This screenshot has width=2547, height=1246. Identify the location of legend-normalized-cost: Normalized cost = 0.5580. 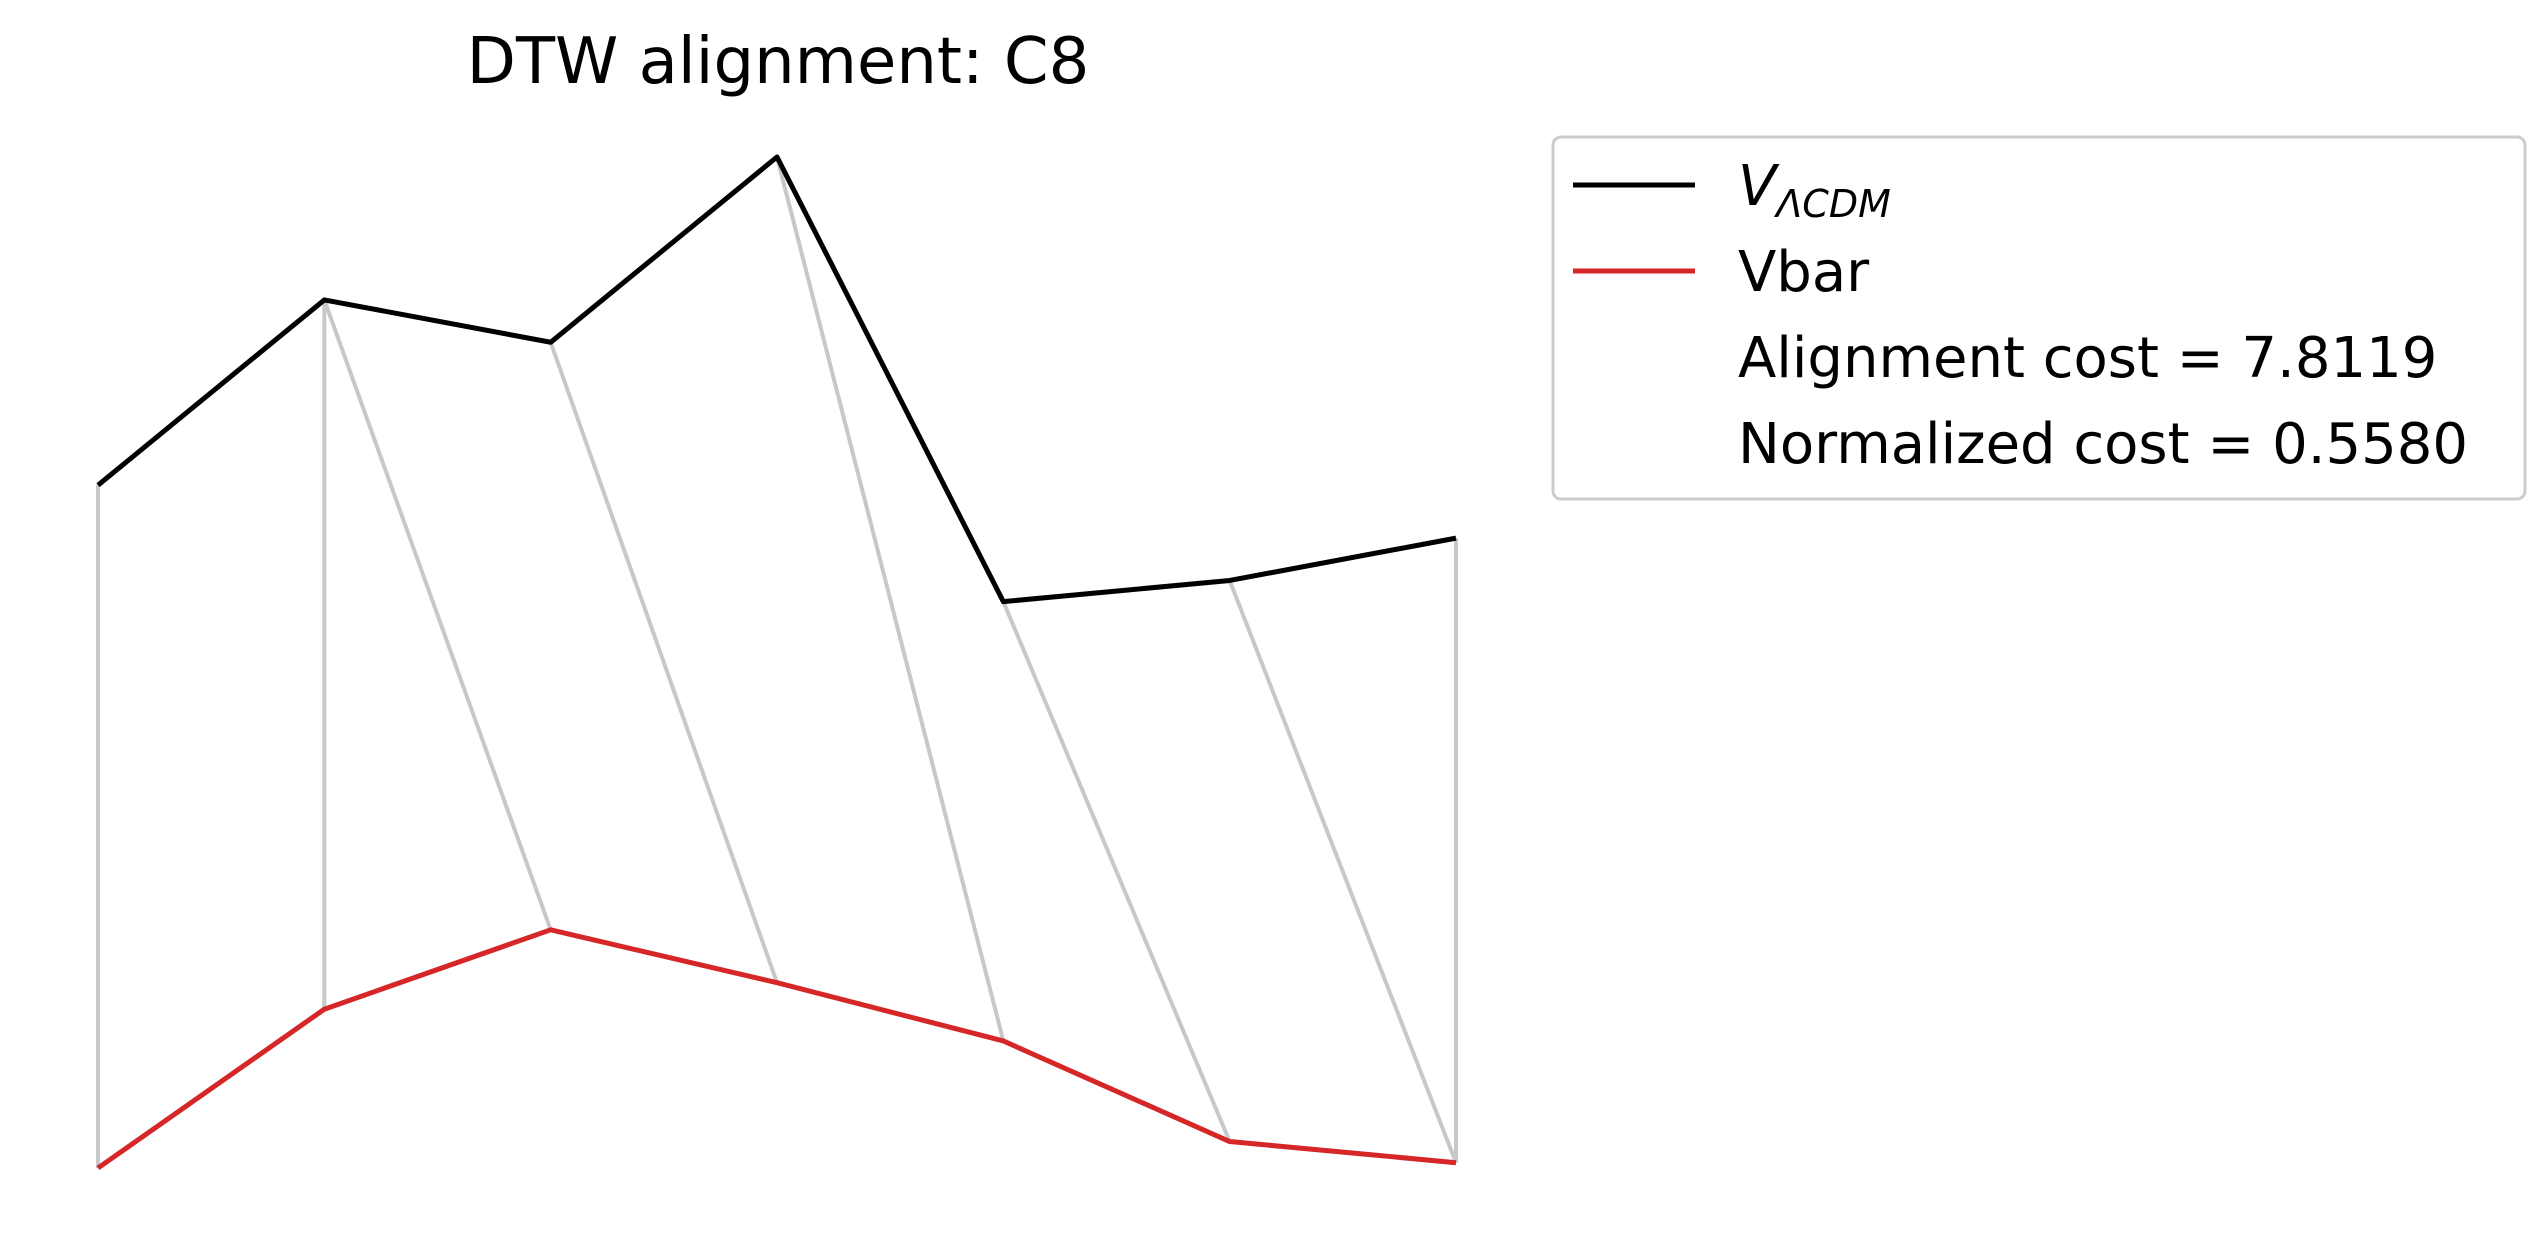
(2103, 444).